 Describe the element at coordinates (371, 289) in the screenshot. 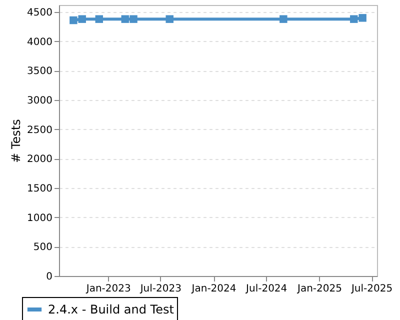

I see `x-tick-label: Jul-2025` at that location.